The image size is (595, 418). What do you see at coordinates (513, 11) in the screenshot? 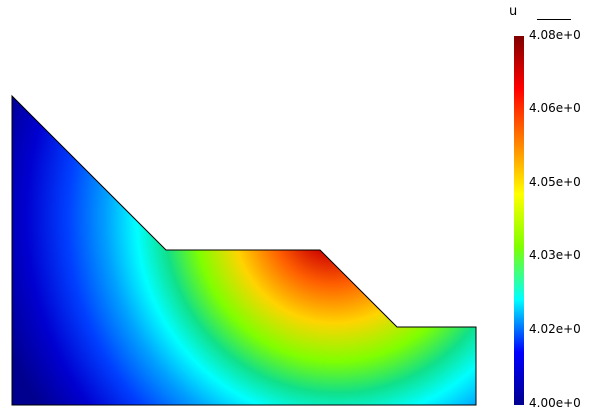
I see `variable-label: u` at bounding box center [513, 11].